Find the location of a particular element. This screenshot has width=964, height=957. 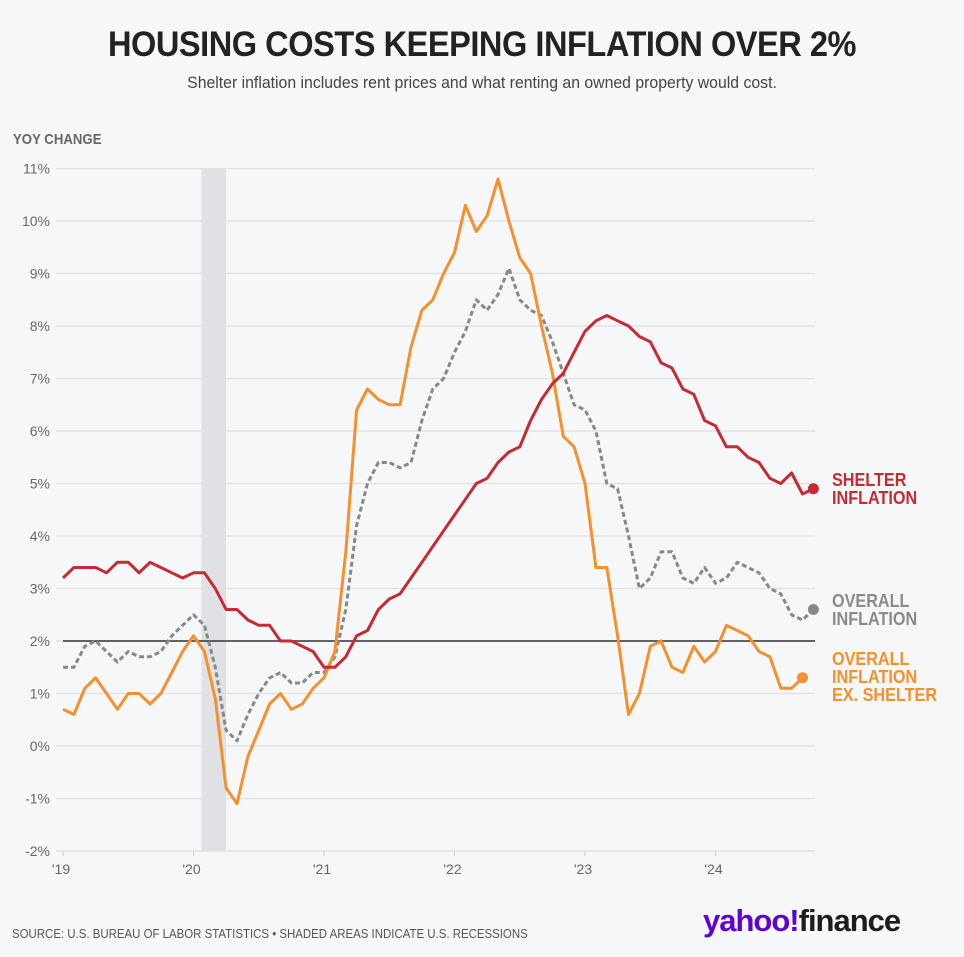

y-tick-label: 10% is located at coordinates (36, 221).